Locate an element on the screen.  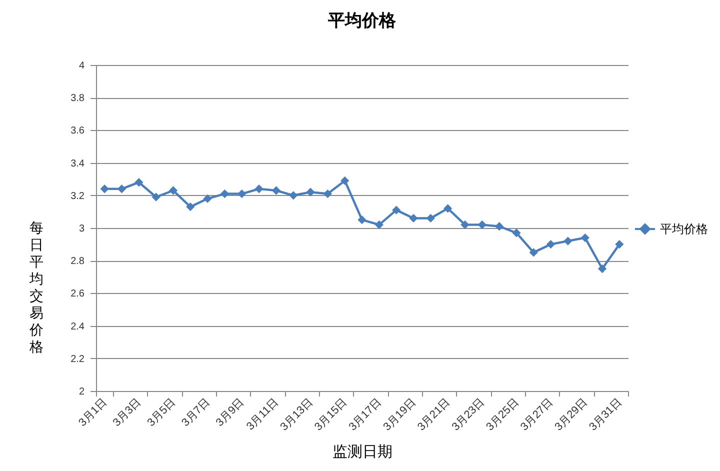
x-tick-label: 3月31日 is located at coordinates (605, 415).